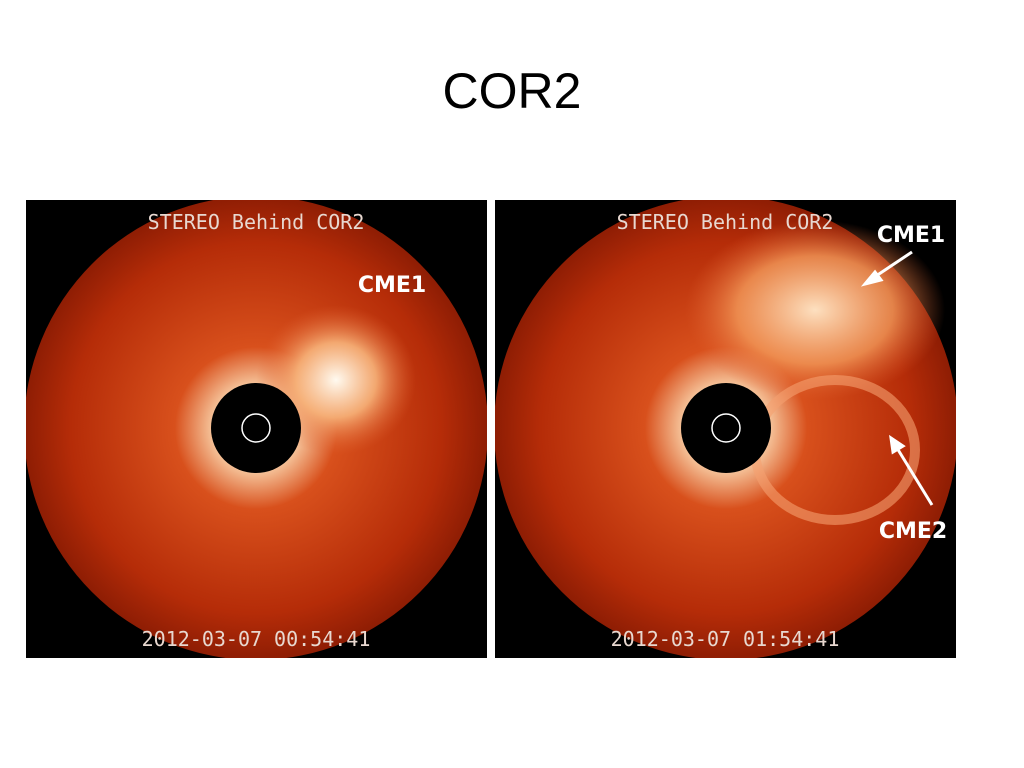 The width and height of the screenshot is (1024, 768). I want to click on cme-label: CME2, so click(913, 531).